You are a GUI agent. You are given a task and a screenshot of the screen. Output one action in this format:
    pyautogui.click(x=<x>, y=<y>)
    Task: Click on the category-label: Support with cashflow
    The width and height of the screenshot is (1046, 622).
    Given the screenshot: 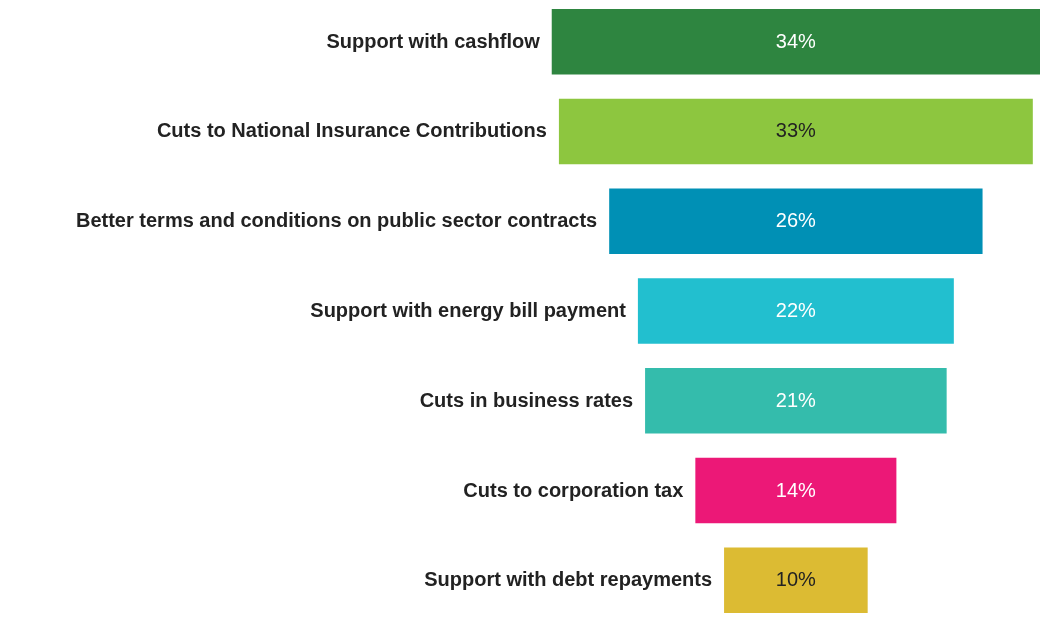 What is the action you would take?
    pyautogui.click(x=433, y=40)
    